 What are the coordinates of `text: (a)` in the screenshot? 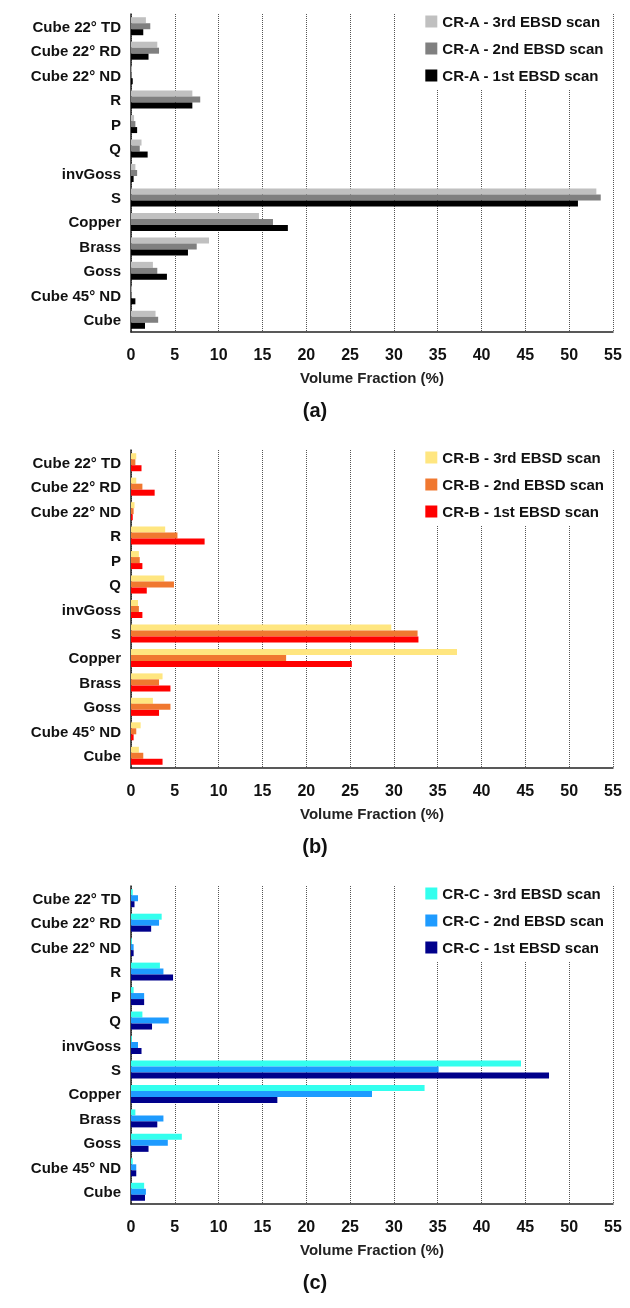 It's located at (315, 410).